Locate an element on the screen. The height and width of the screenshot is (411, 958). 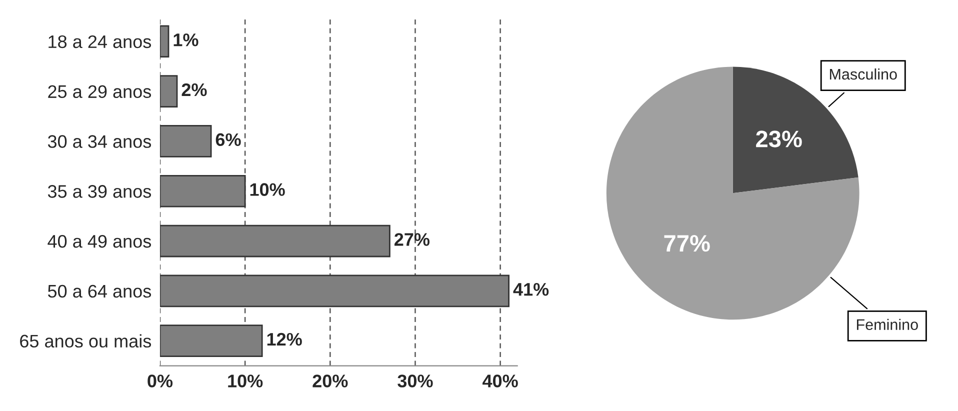
data-label: 77% is located at coordinates (687, 243).